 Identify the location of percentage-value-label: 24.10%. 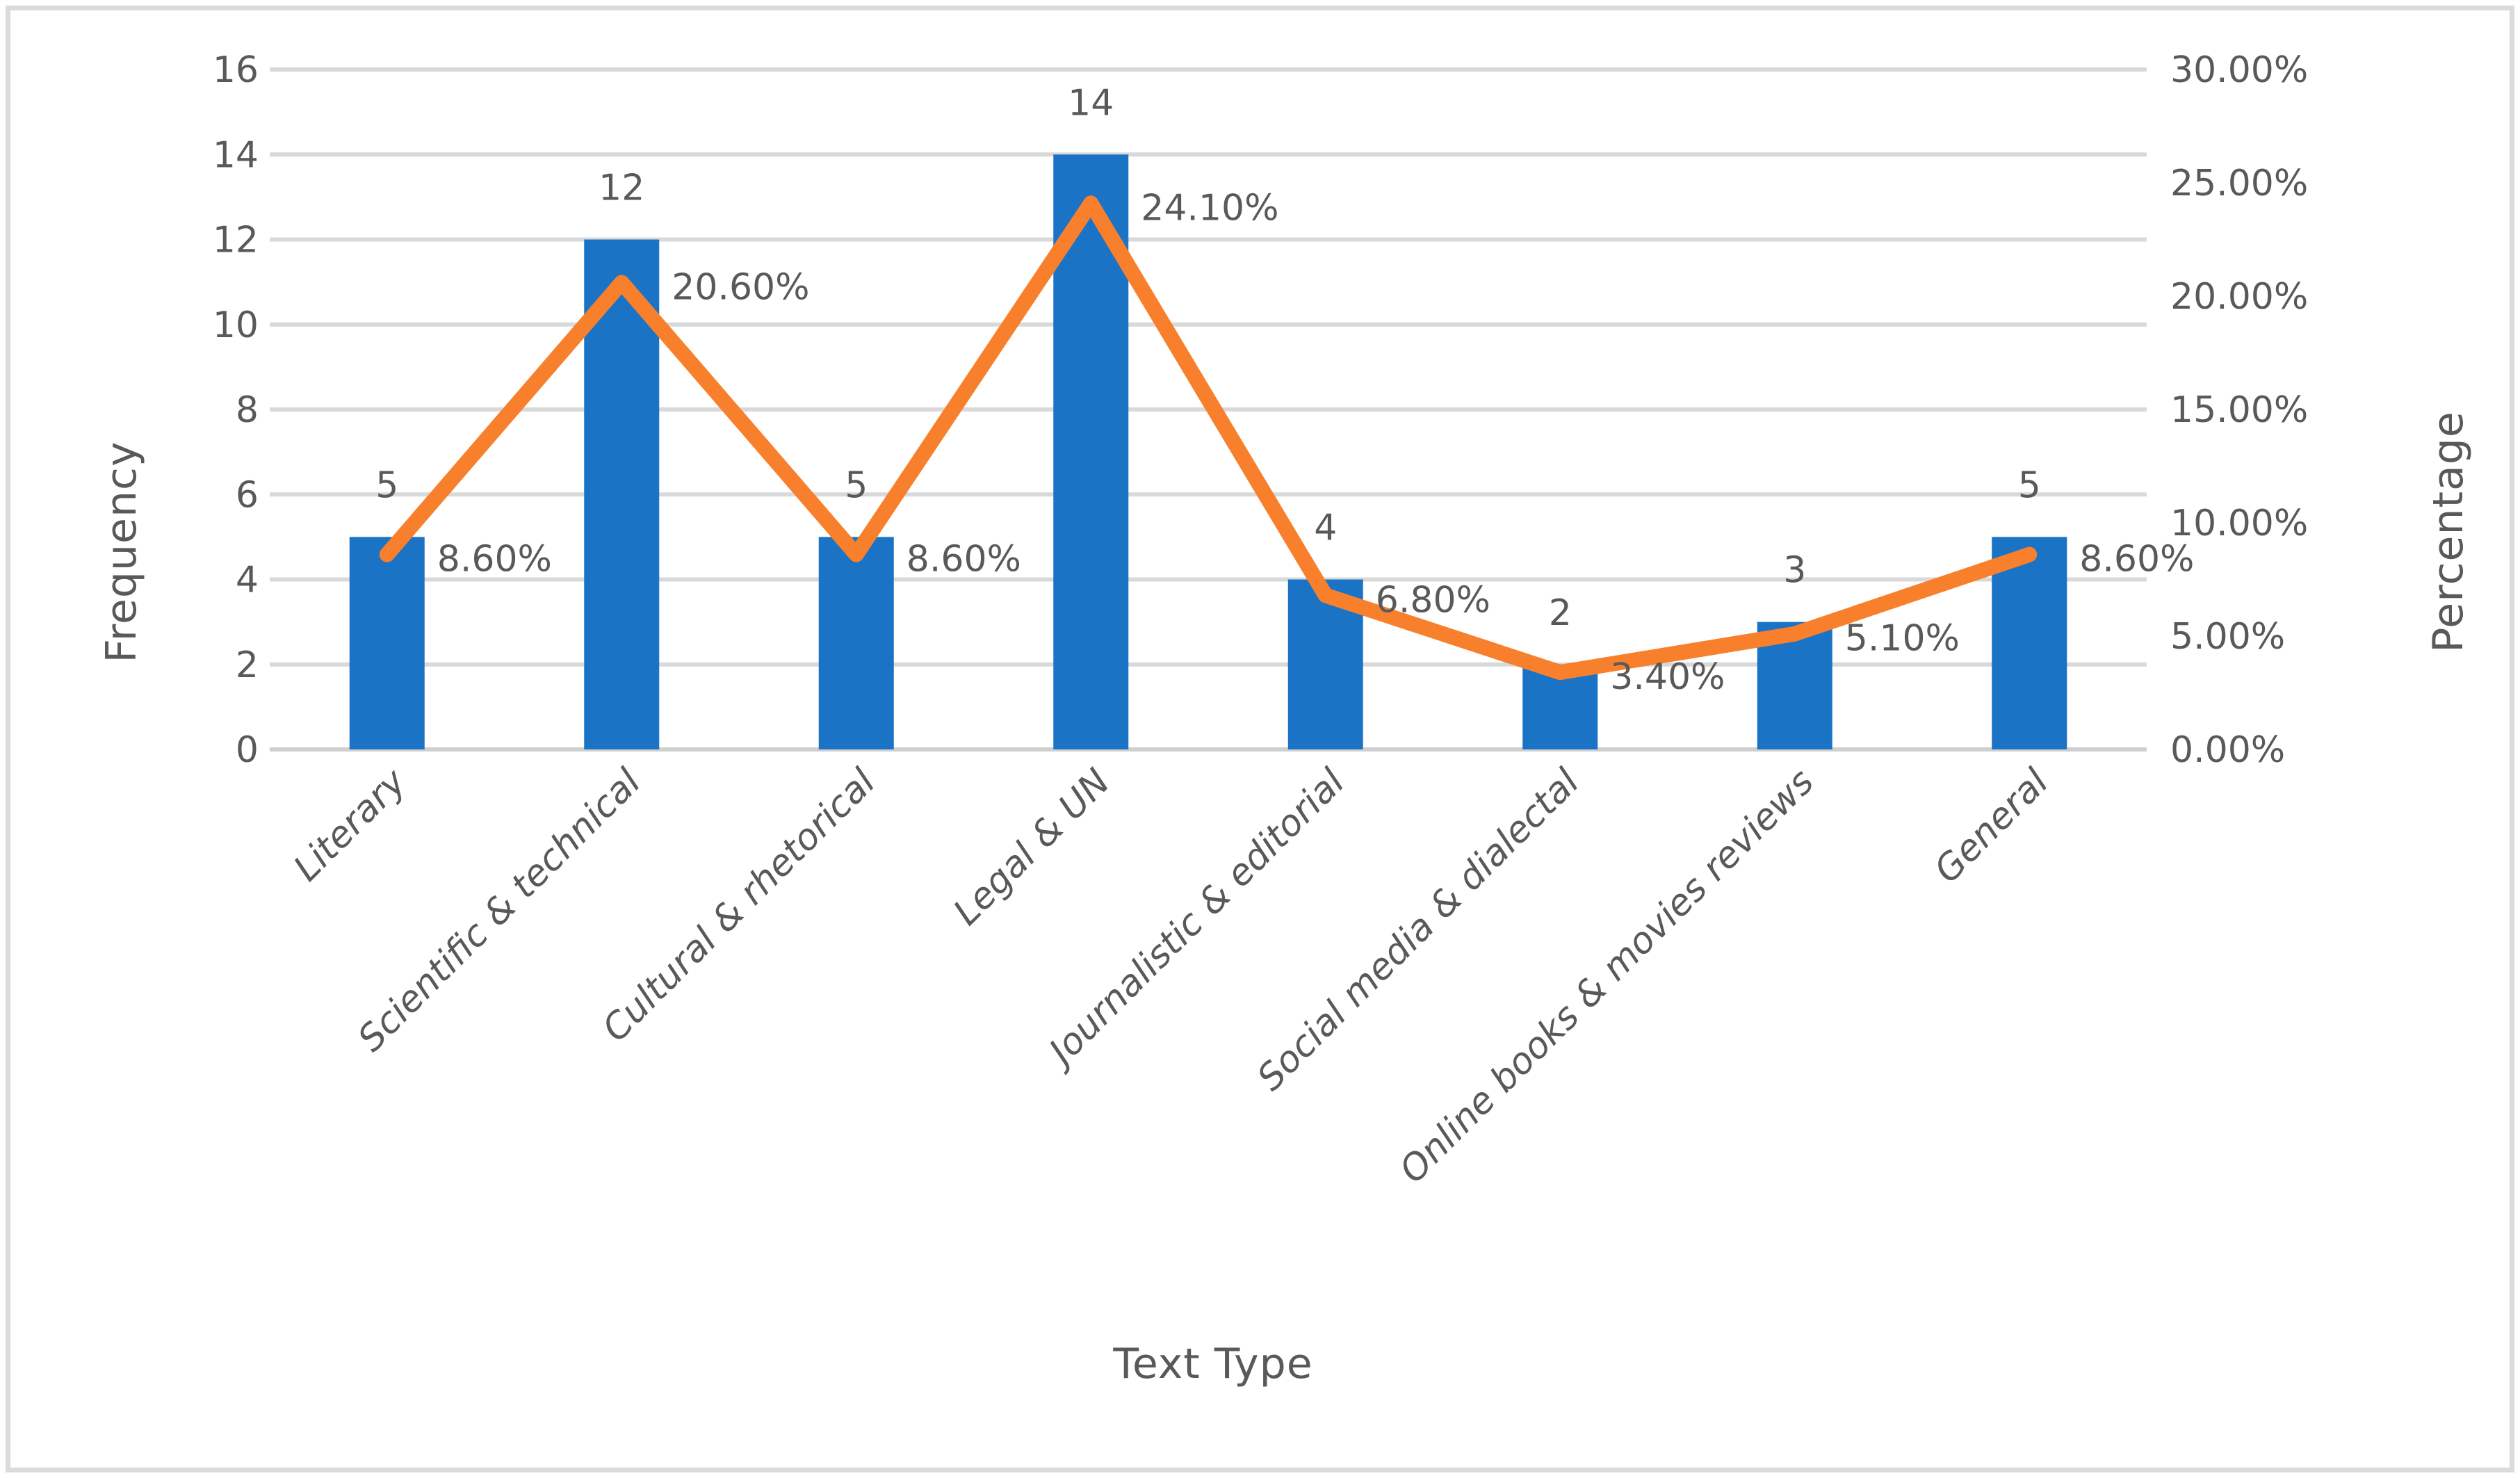
(1209, 208).